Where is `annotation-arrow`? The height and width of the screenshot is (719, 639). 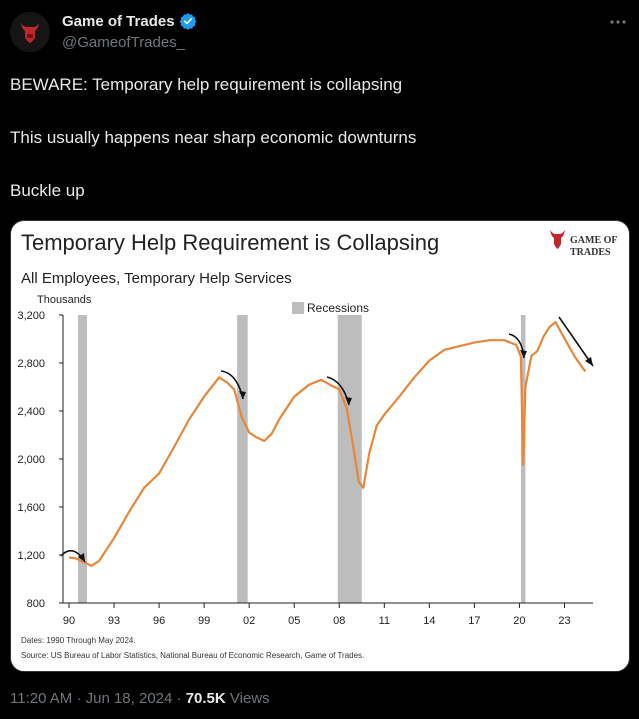
annotation-arrow is located at coordinates (576, 341).